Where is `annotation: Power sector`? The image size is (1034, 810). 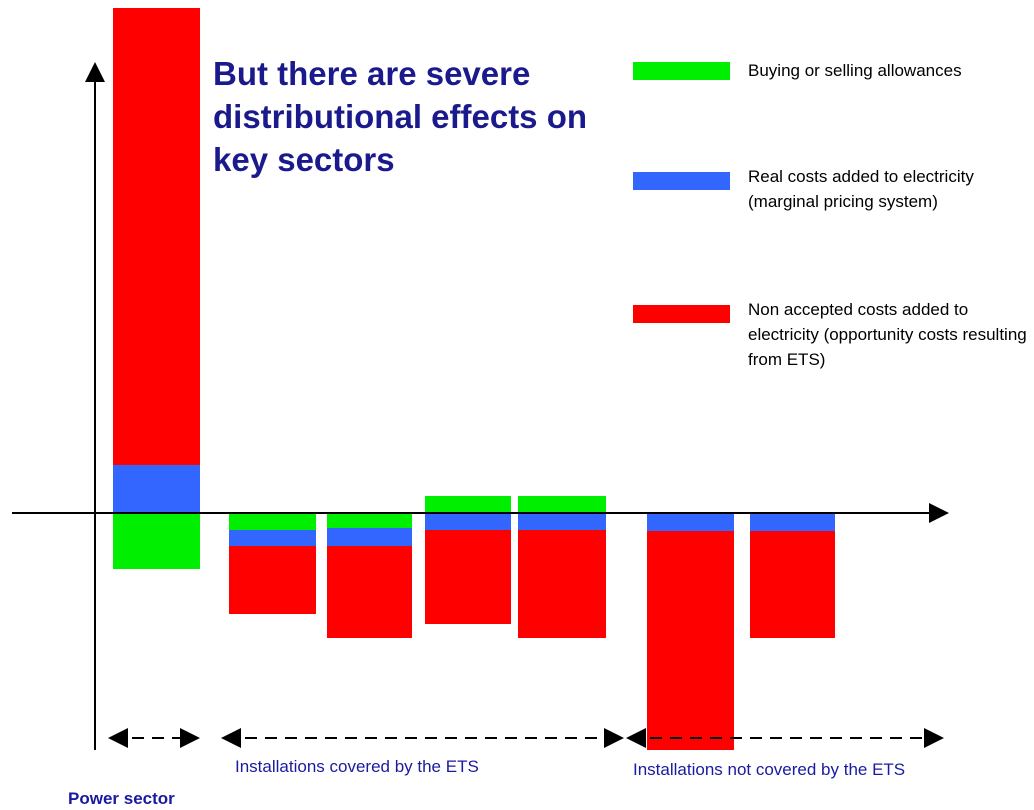
annotation: Power sector is located at coordinates (121, 798).